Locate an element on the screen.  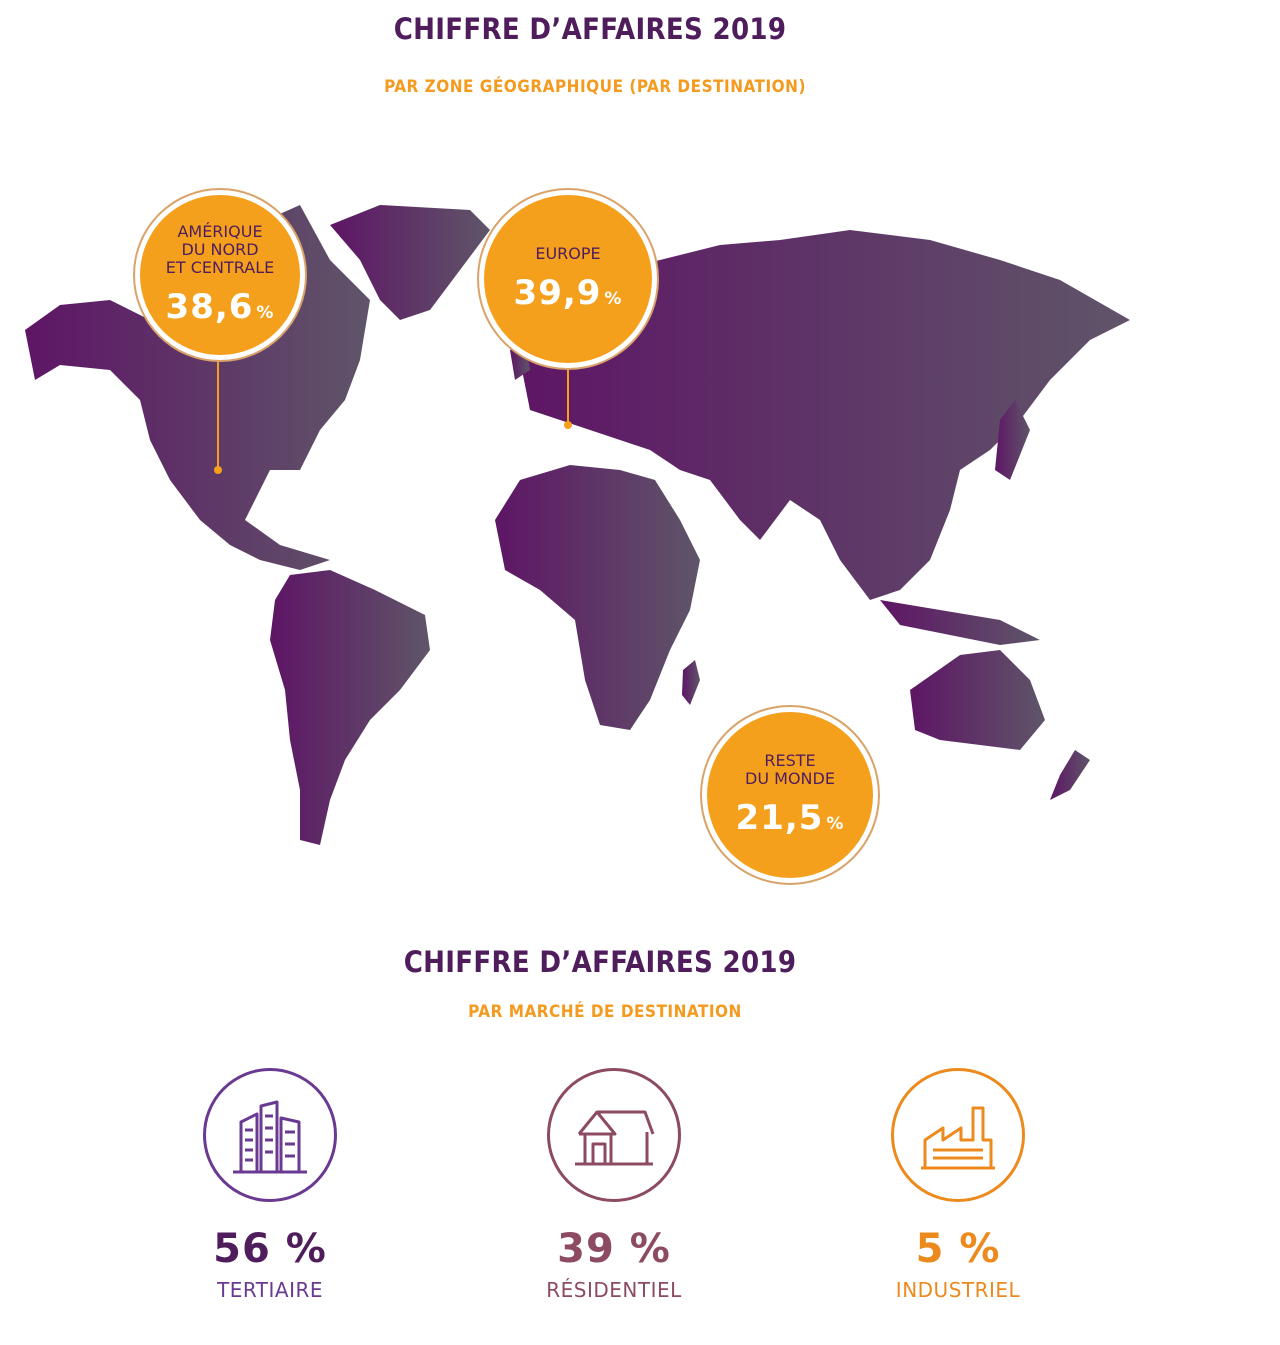
geo-subtitle: PAR ZONE GÉOGRAPHIQUE (PAR DESTINATION) is located at coordinates (595, 87).